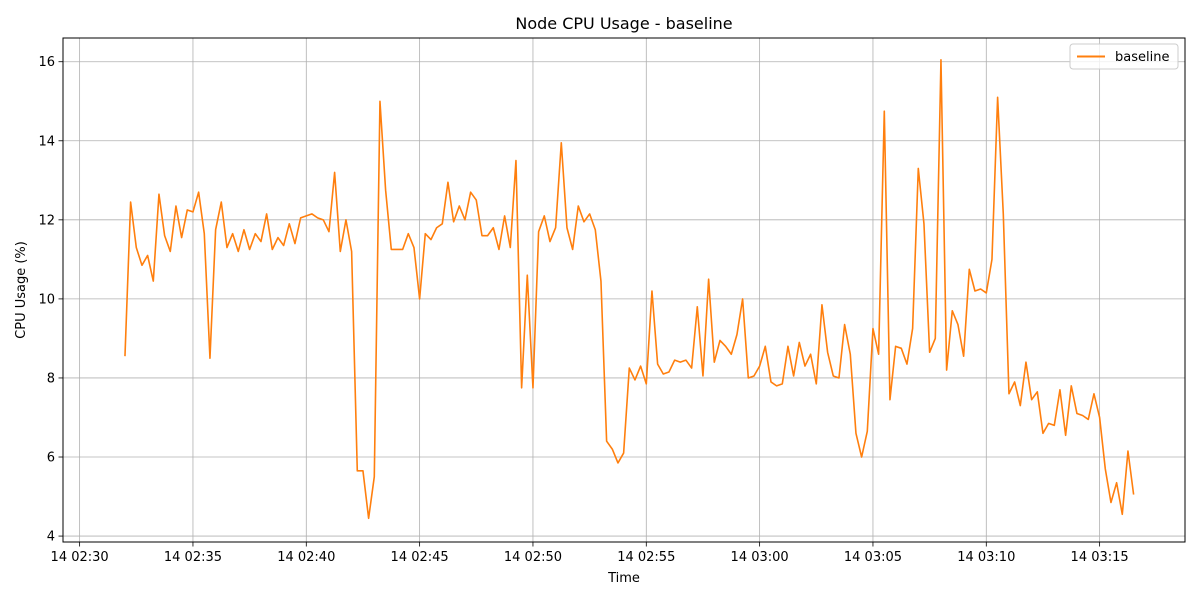 This screenshot has width=1200, height=604. Describe the element at coordinates (873, 557) in the screenshot. I see `x-tick-label: 14 03:05` at that location.